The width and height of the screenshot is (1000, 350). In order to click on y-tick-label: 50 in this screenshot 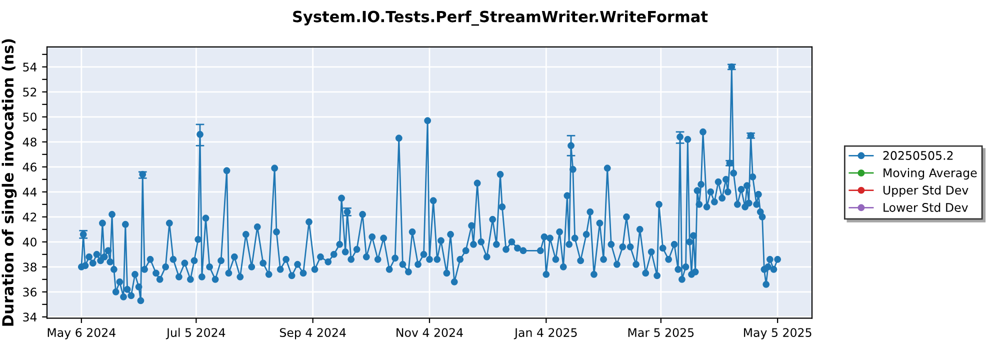, I will do `click(29, 117)`.